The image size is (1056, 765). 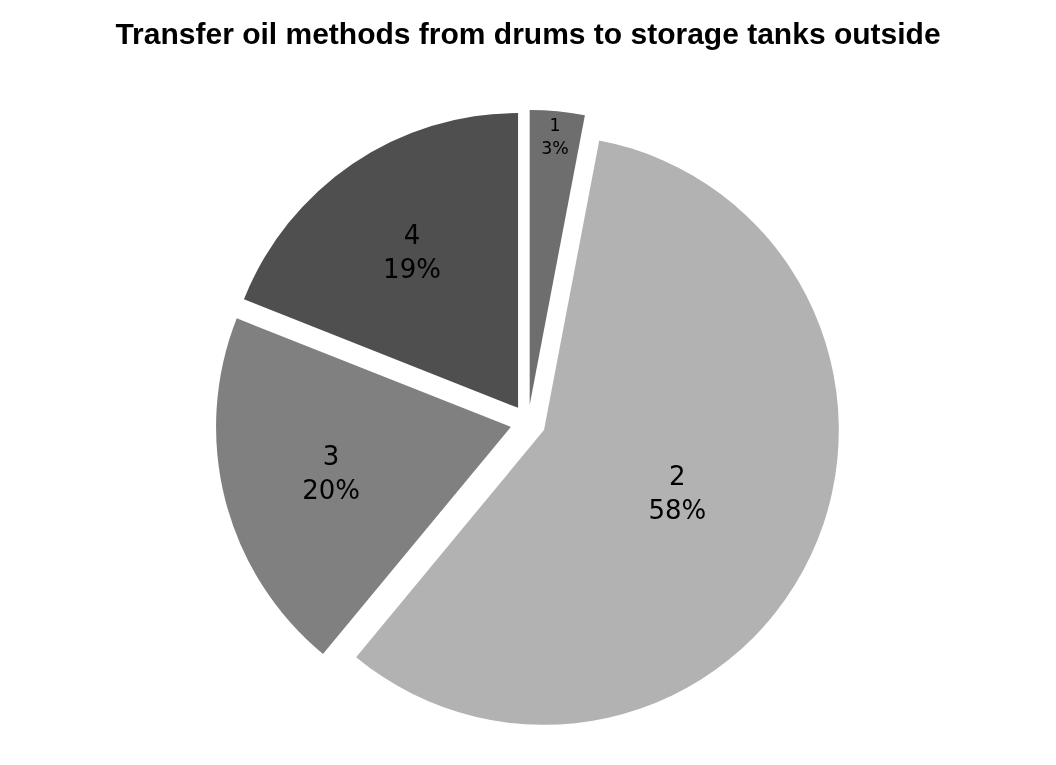 What do you see at coordinates (677, 509) in the screenshot?
I see `data-label: 58%` at bounding box center [677, 509].